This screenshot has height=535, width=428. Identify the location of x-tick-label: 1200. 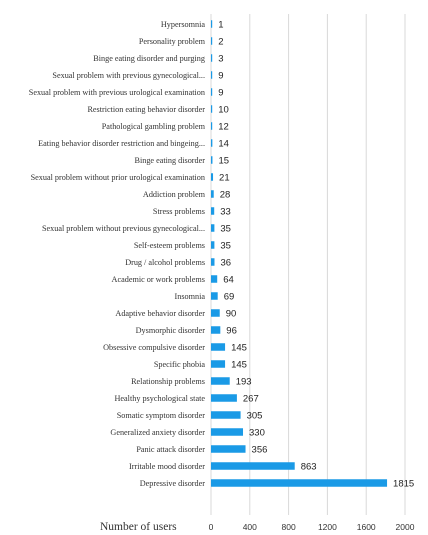
(327, 527).